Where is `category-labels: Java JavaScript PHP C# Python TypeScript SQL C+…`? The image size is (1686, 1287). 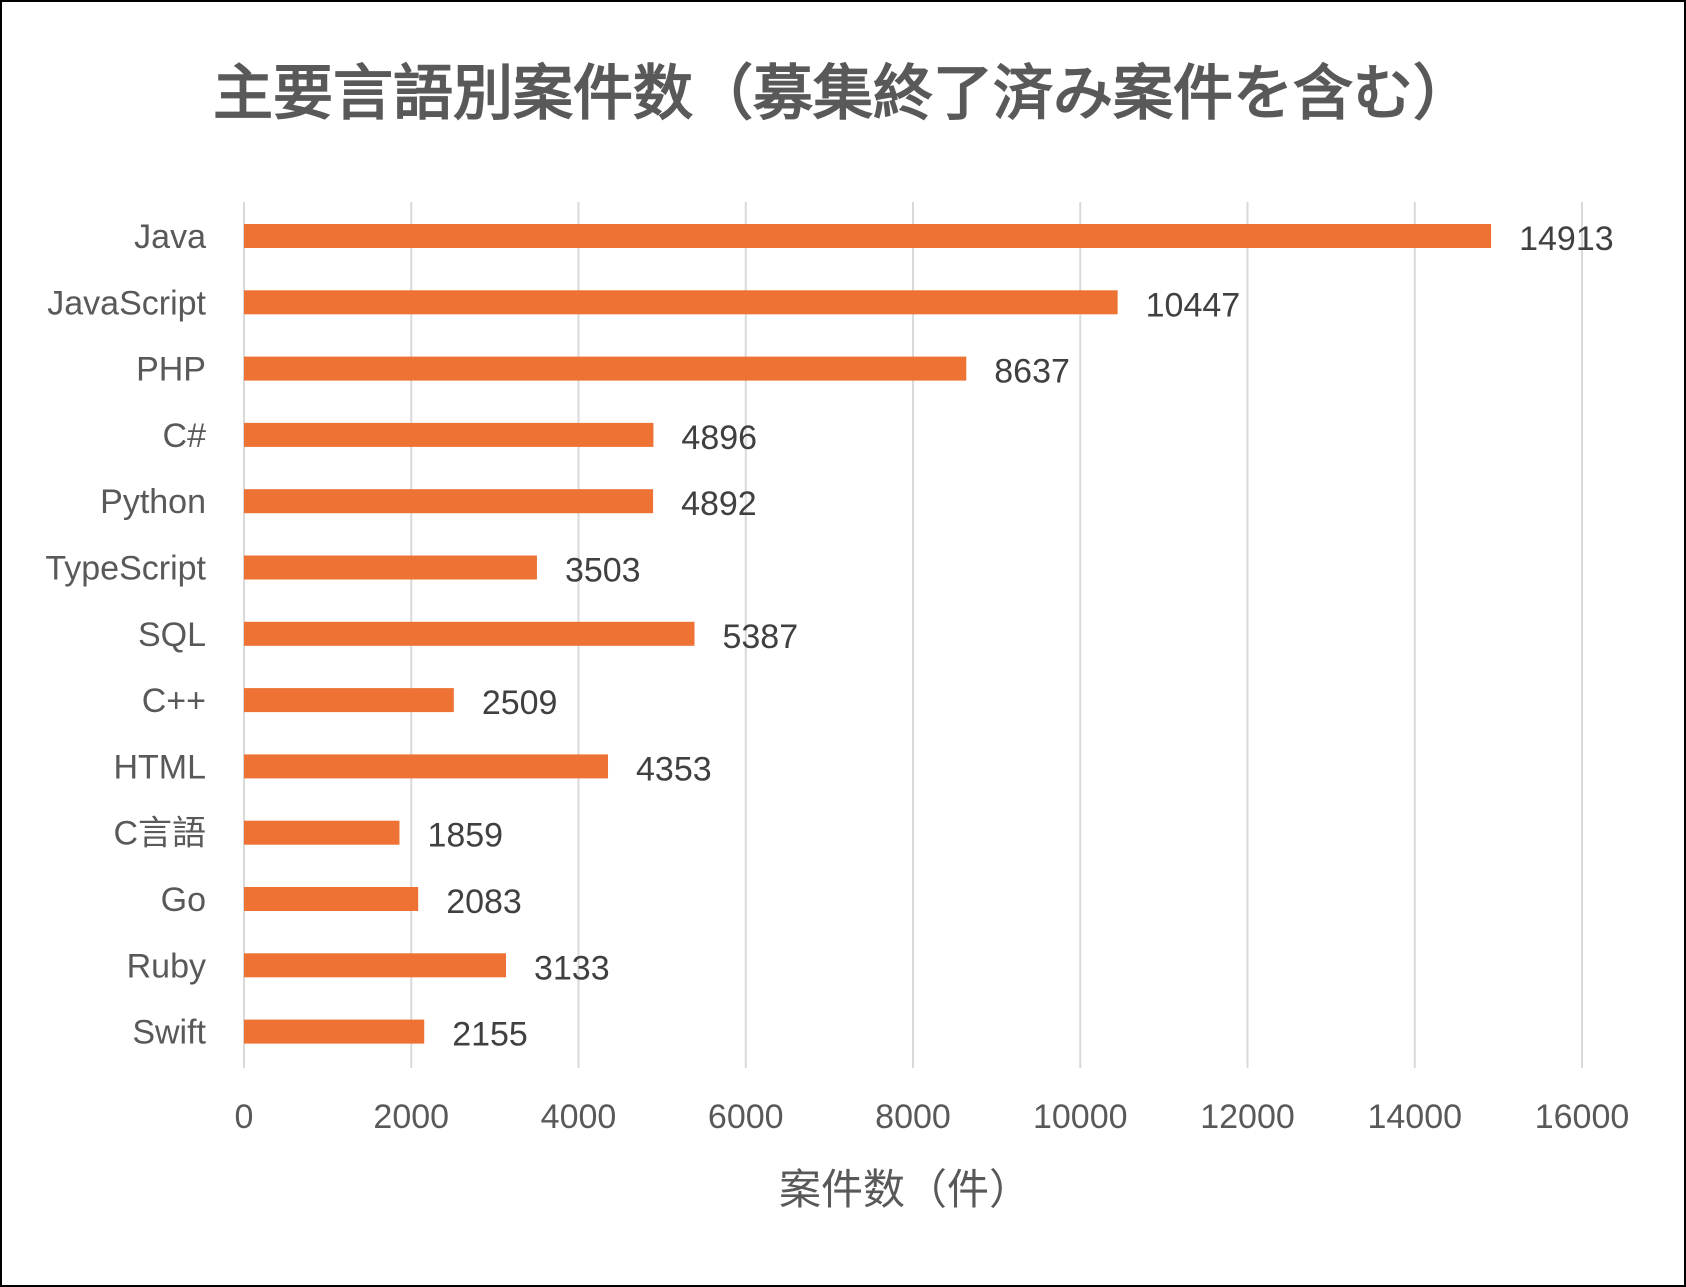 category-labels: Java JavaScript PHP C# Python TypeScript SQL C+… is located at coordinates (125, 635).